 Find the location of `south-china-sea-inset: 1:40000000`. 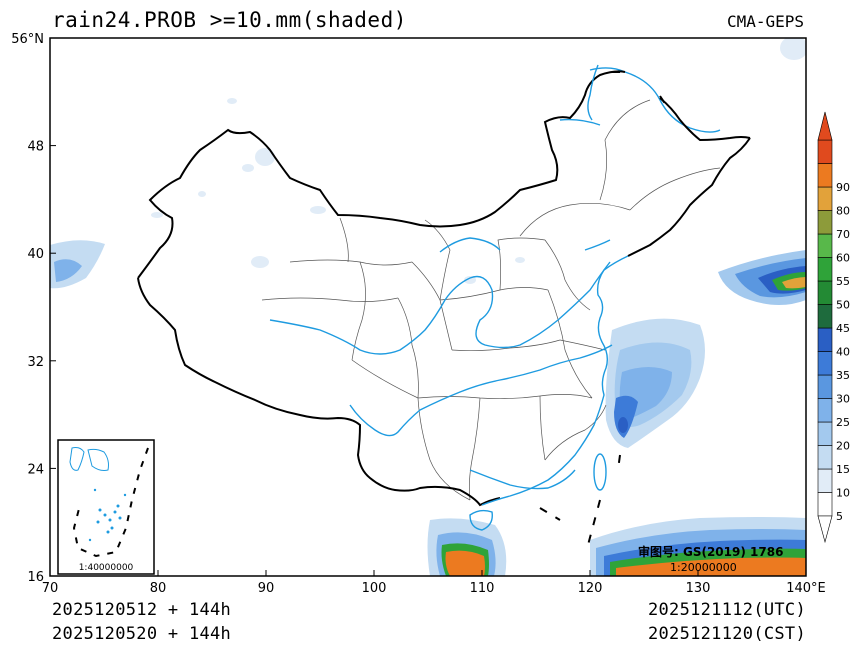

south-china-sea-inset: 1:40000000 is located at coordinates (106, 507).